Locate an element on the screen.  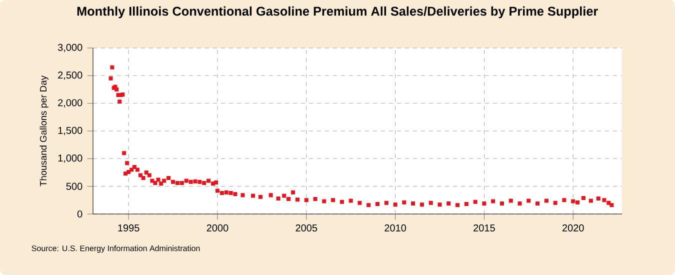
x-tick-label: 2000 is located at coordinates (217, 228).